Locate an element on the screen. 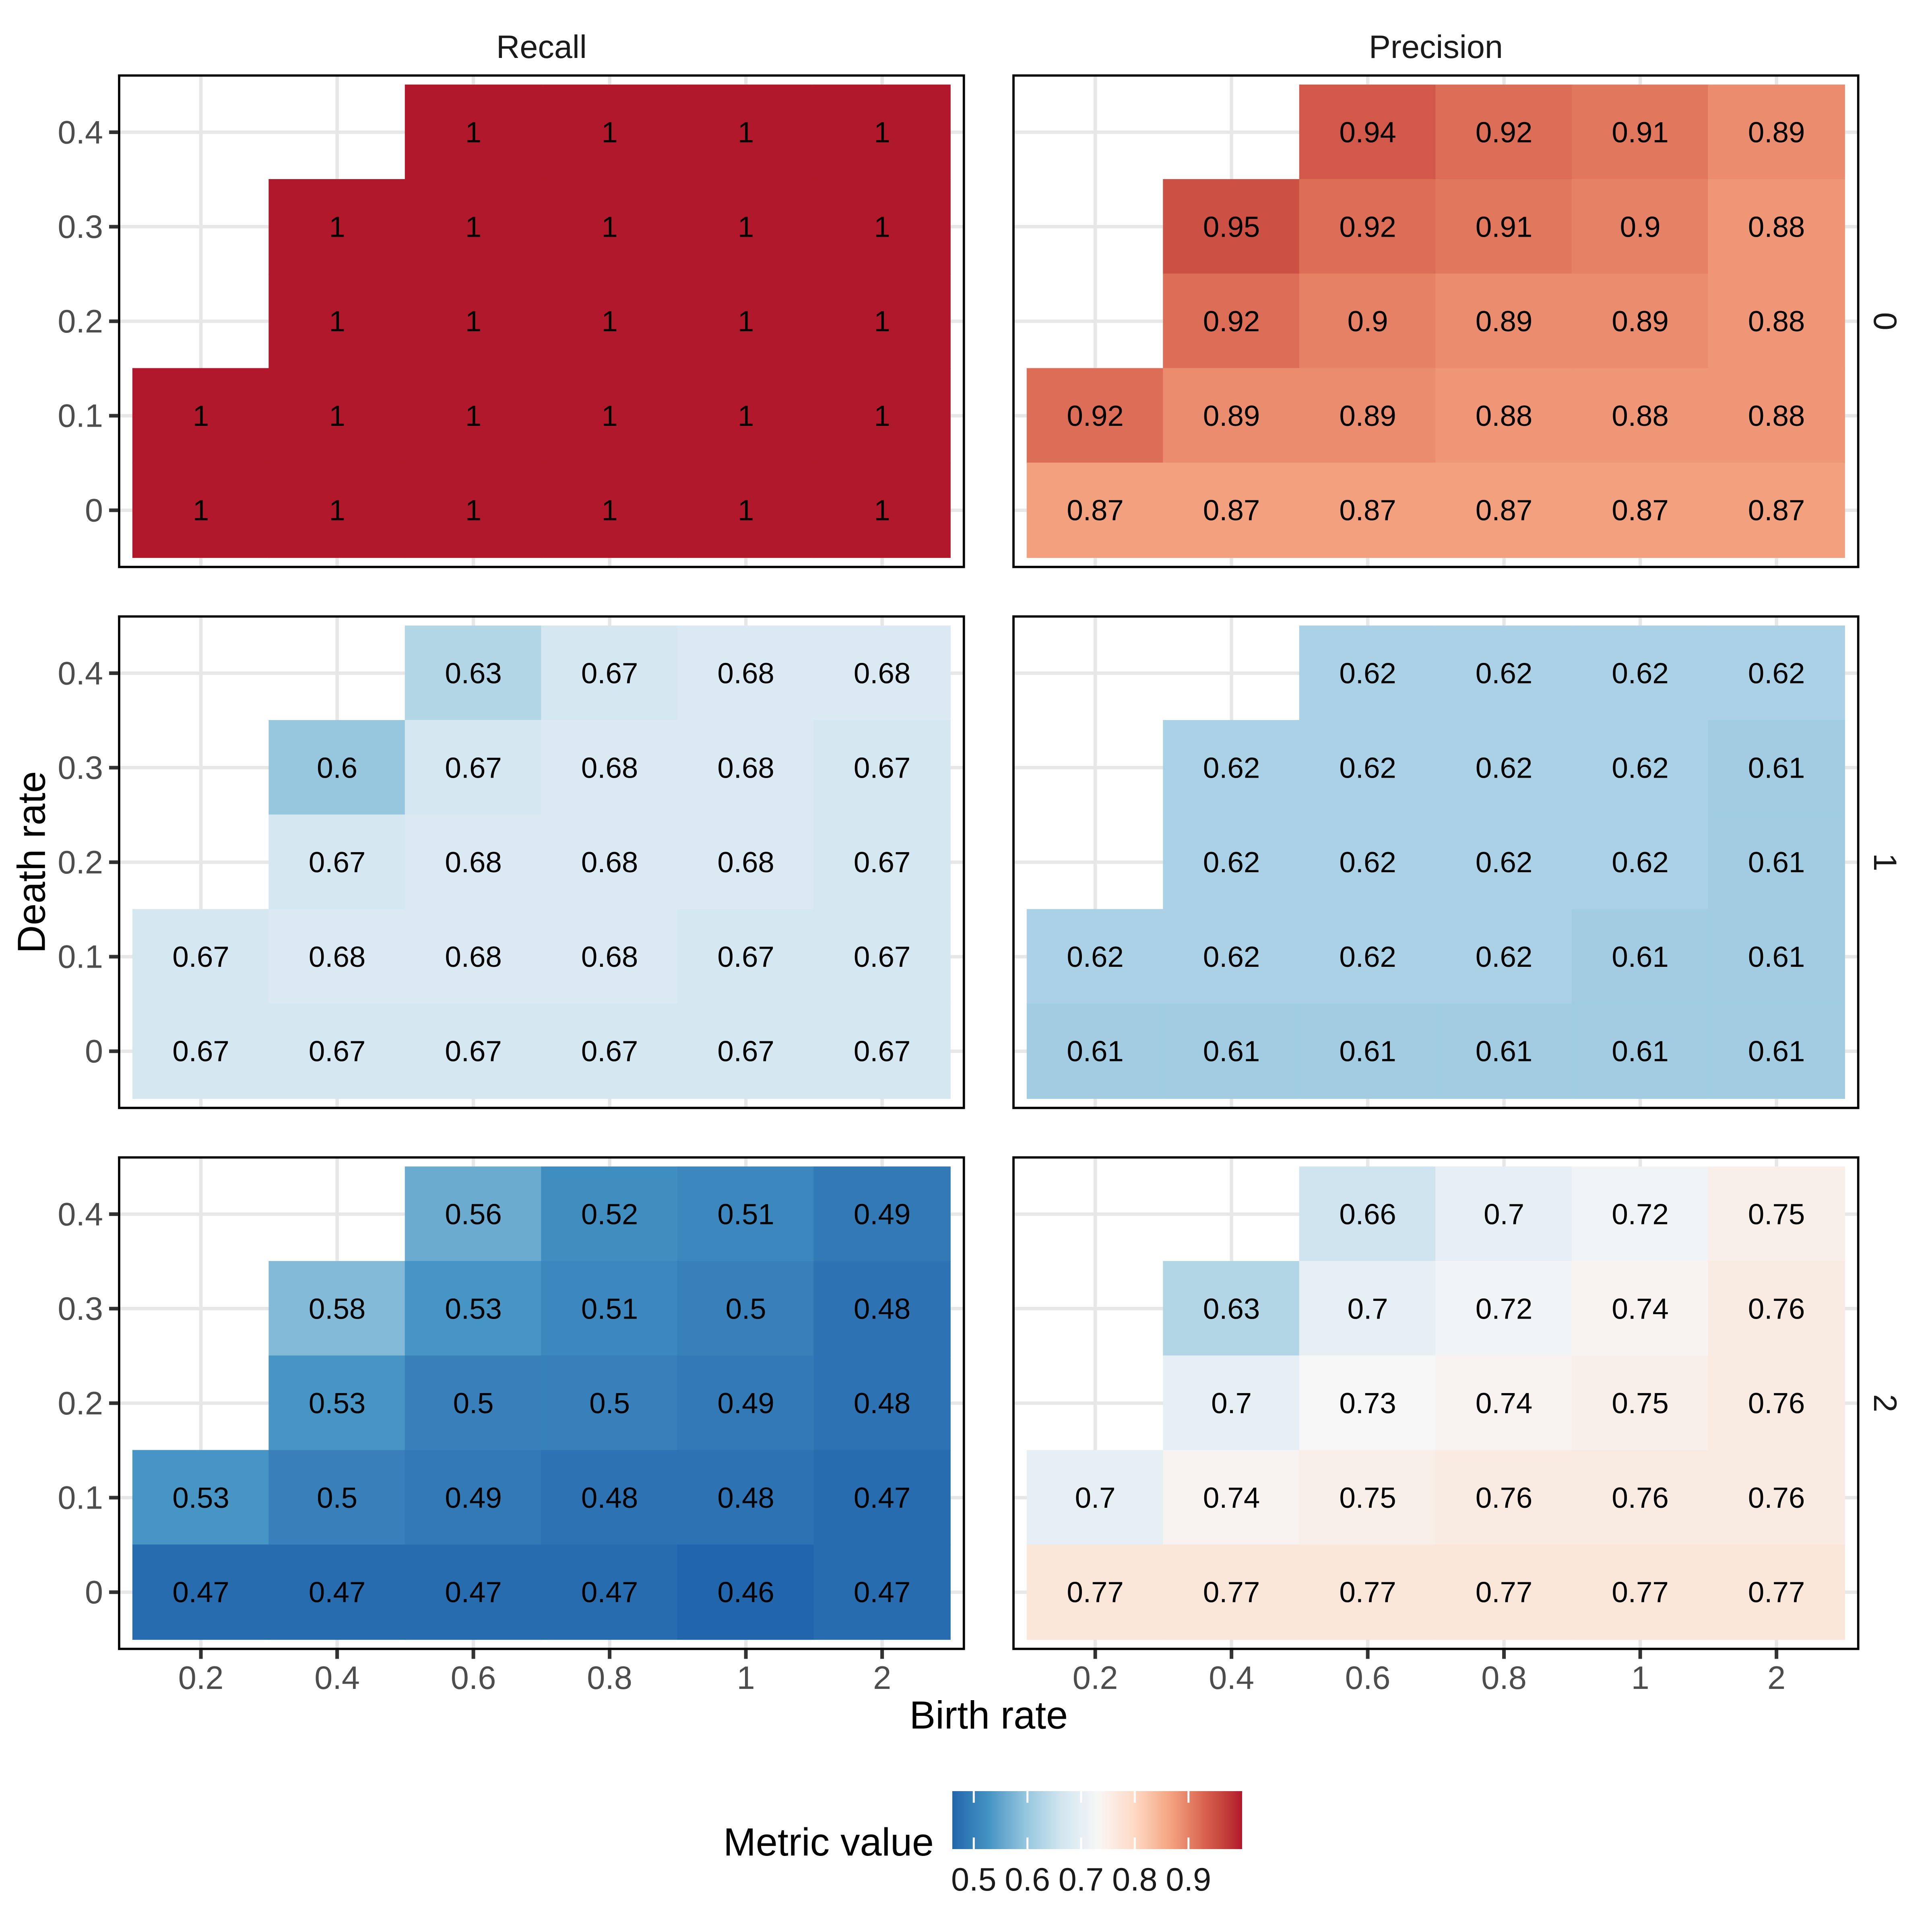 This screenshot has height=1932, width=1932. svg-text: 0.74 is located at coordinates (1504, 1403).